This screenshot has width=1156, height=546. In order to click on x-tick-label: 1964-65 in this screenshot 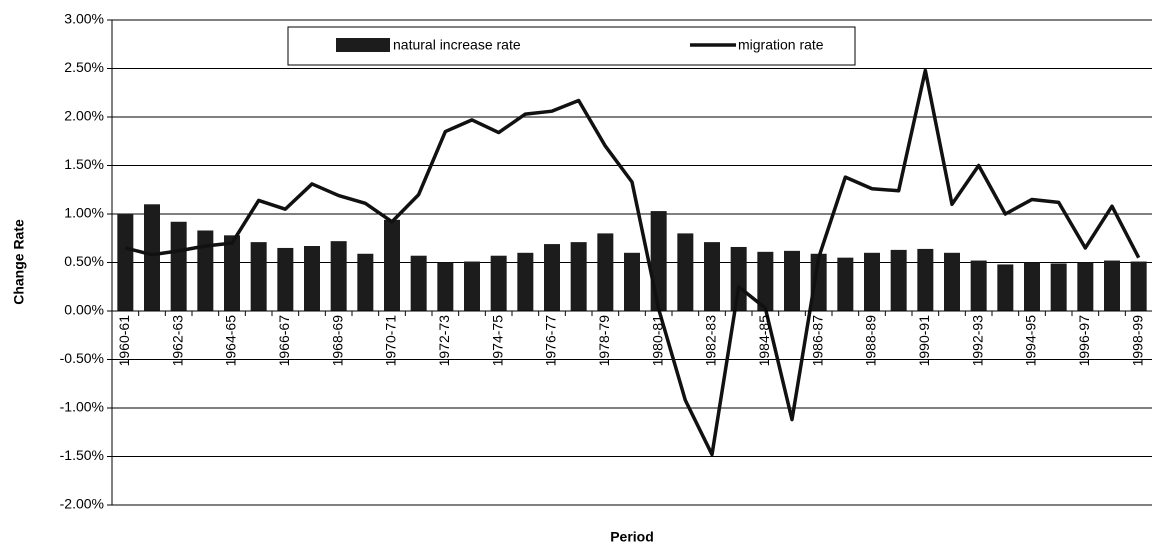, I will do `click(231, 341)`.